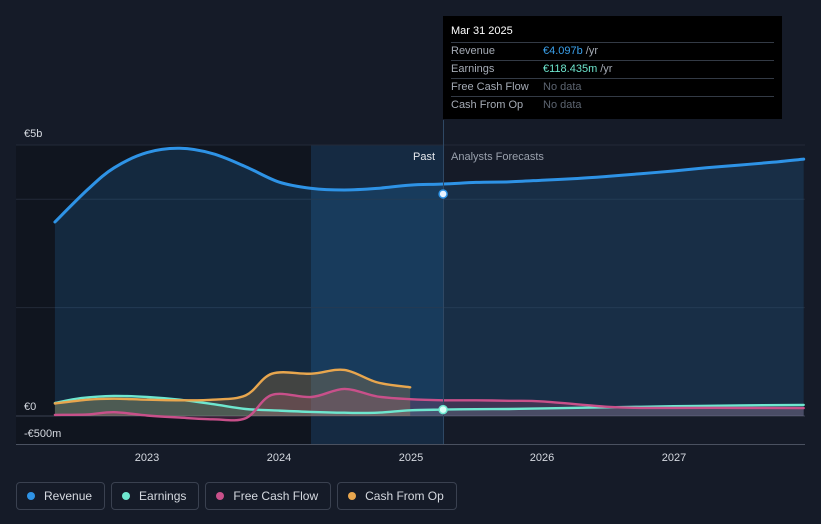 The height and width of the screenshot is (524, 821). I want to click on y-label-zero: €0, so click(30, 407).